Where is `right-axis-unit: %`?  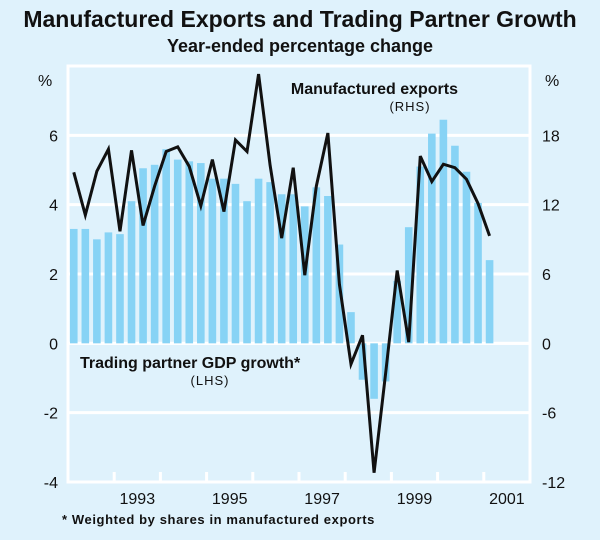
right-axis-unit: % is located at coordinates (552, 81).